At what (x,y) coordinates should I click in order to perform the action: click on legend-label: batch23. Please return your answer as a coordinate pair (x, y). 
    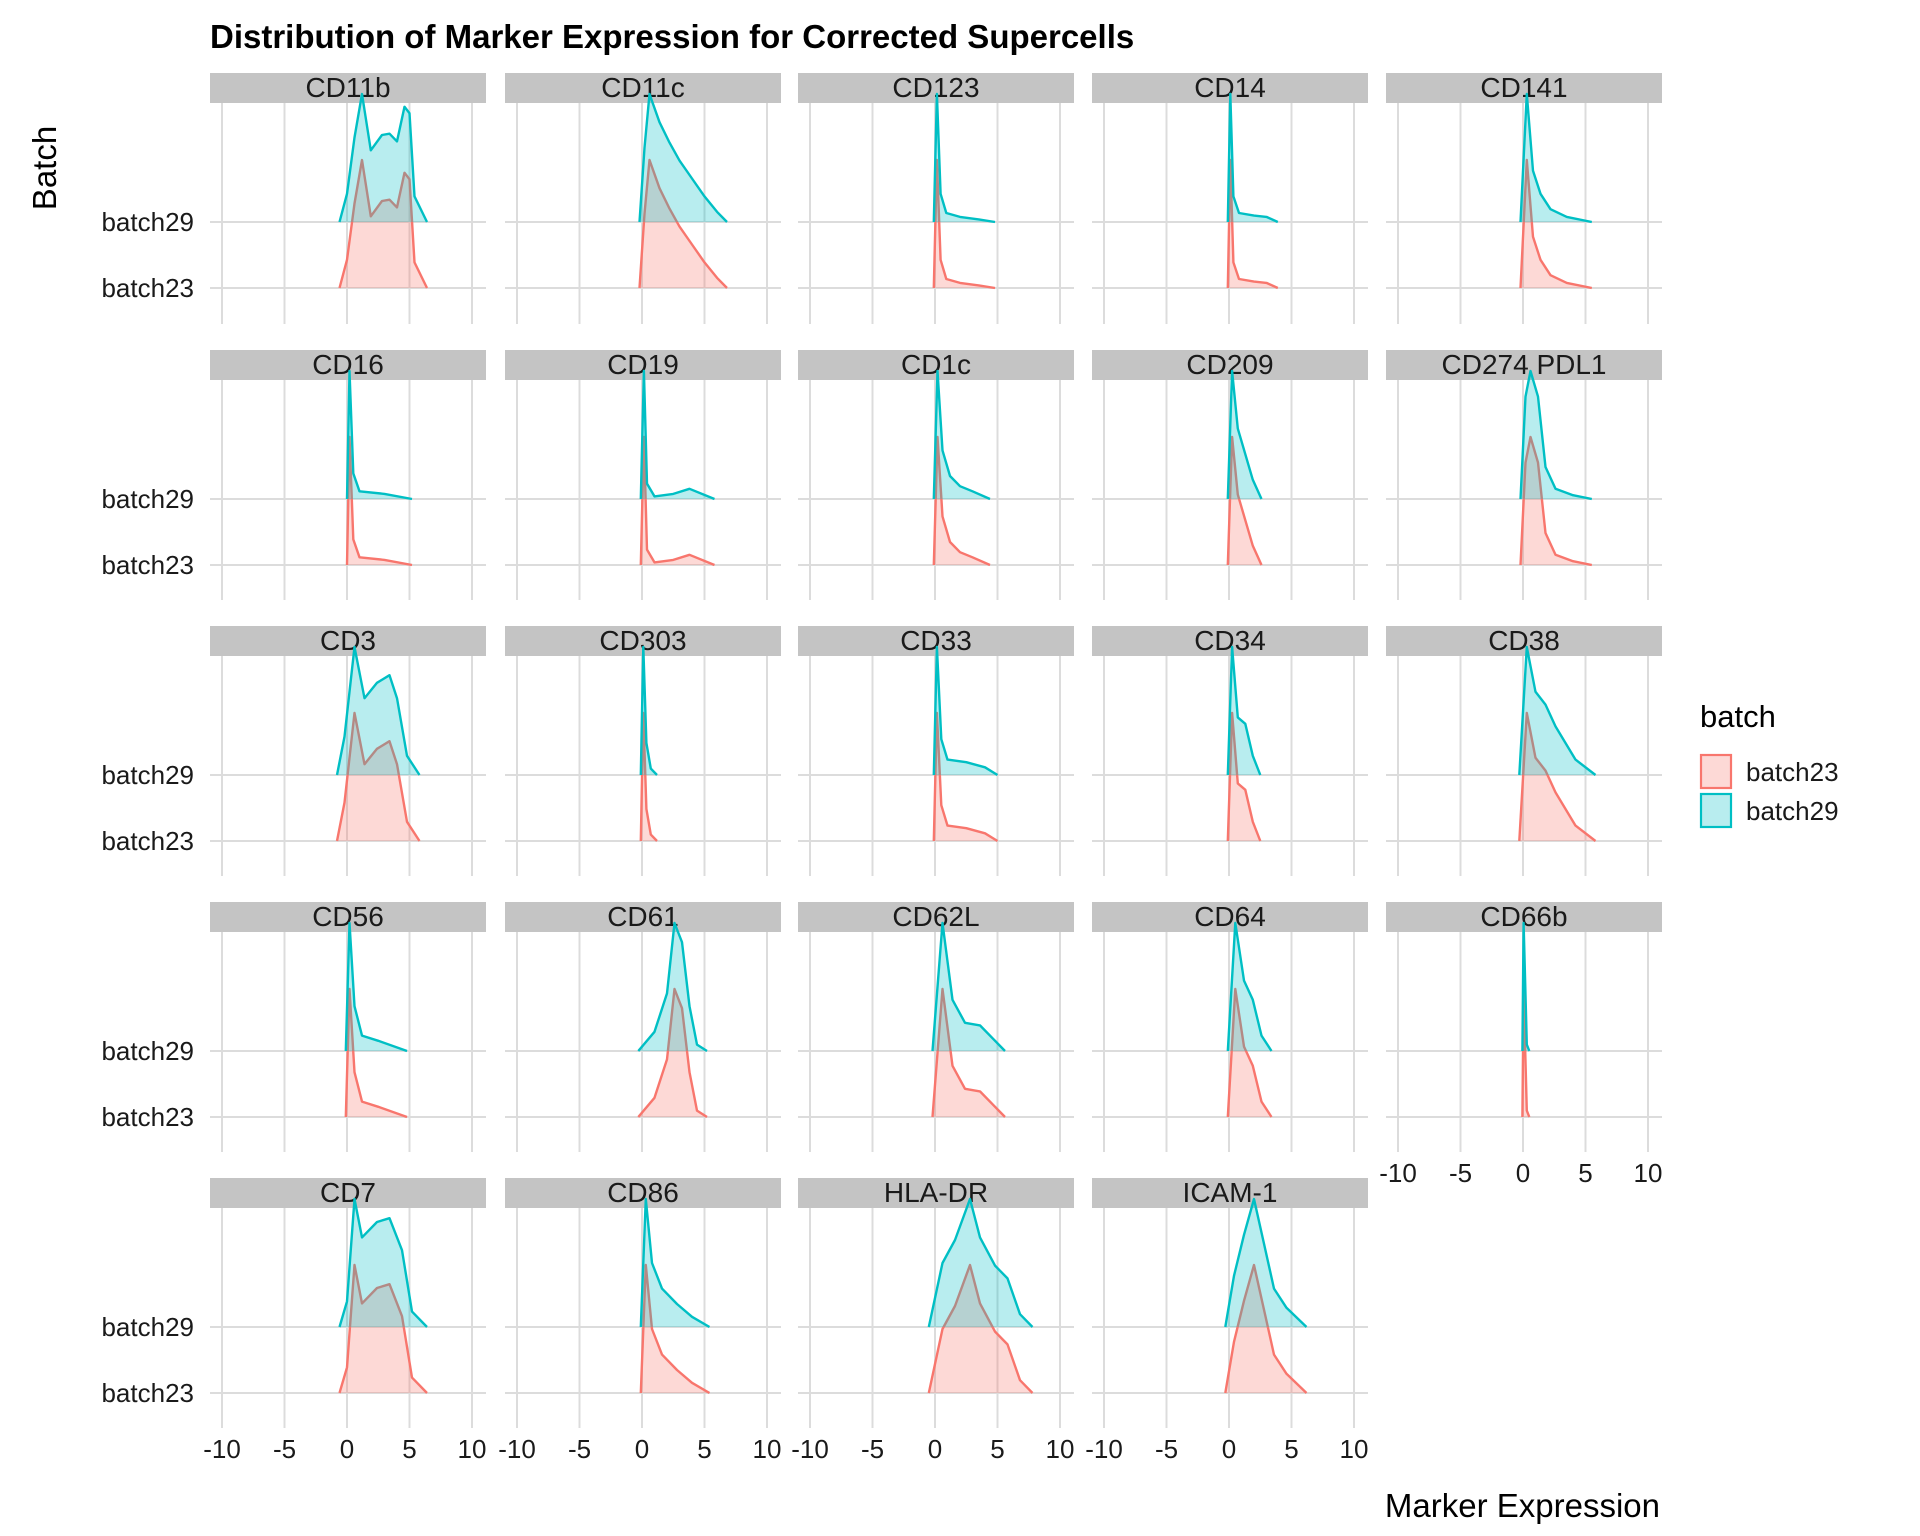
    Looking at the image, I should click on (1792, 772).